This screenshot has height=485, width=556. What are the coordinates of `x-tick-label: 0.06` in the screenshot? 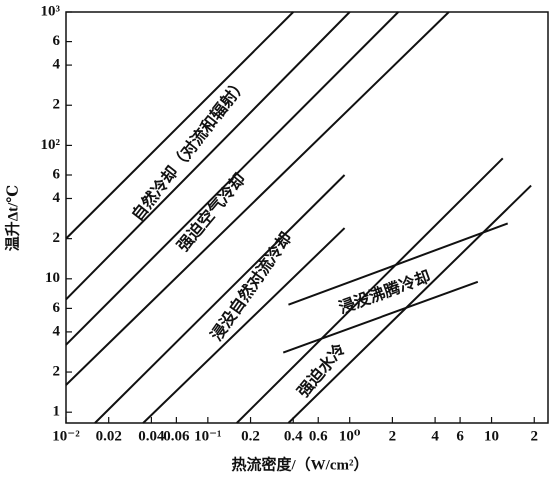 It's located at (176, 436).